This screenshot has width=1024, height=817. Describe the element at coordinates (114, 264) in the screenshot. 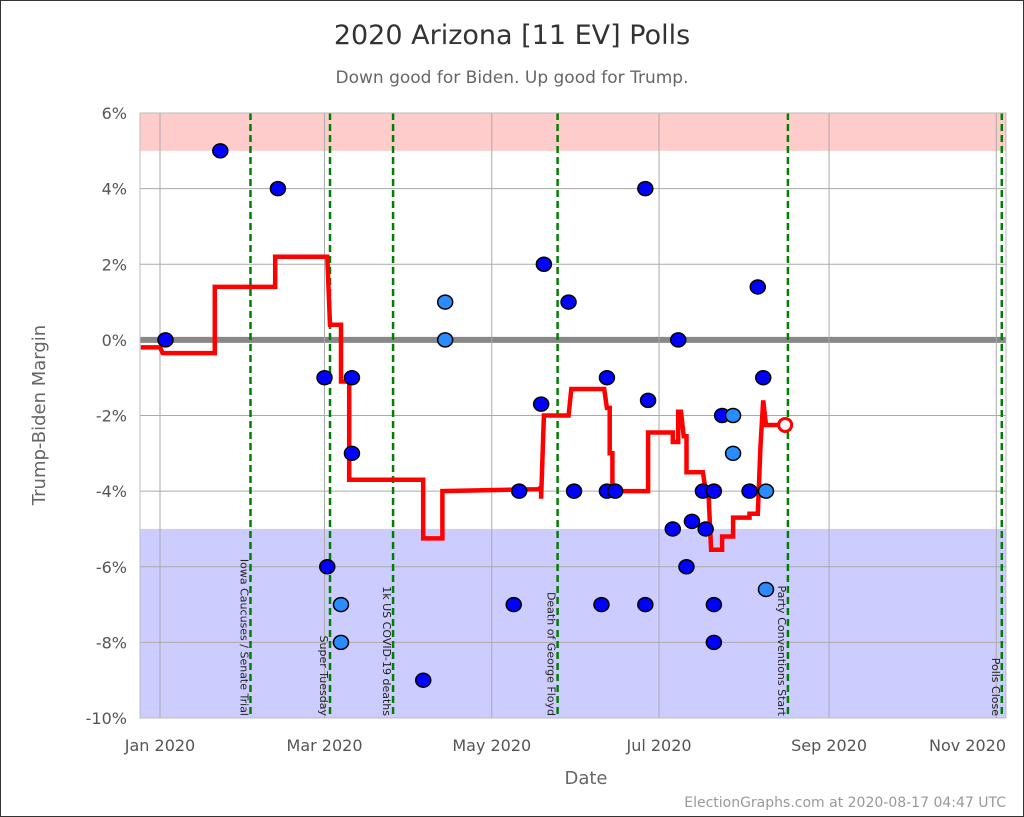

I see `y-tick-label: 2%` at that location.